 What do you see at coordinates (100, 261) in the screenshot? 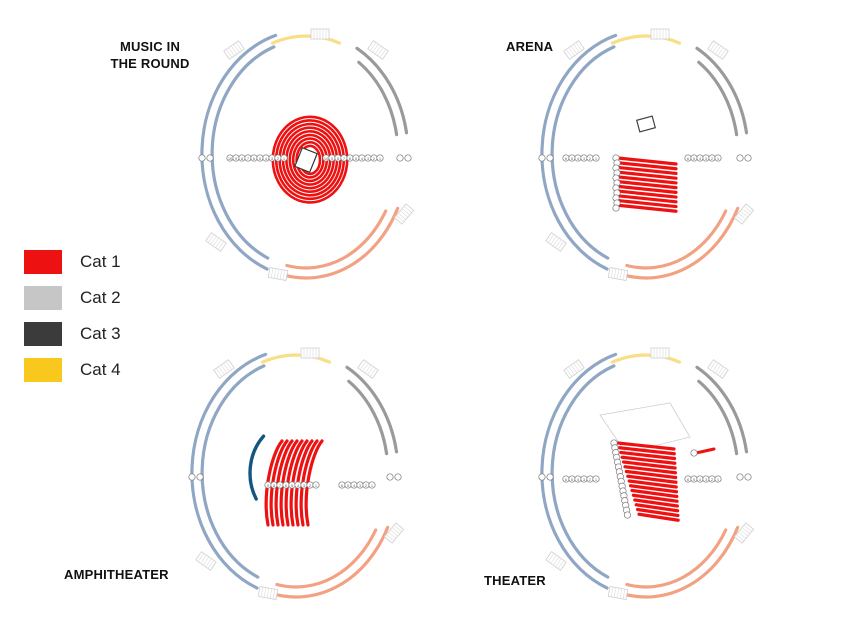
I see `legend-label: Cat 1` at bounding box center [100, 261].